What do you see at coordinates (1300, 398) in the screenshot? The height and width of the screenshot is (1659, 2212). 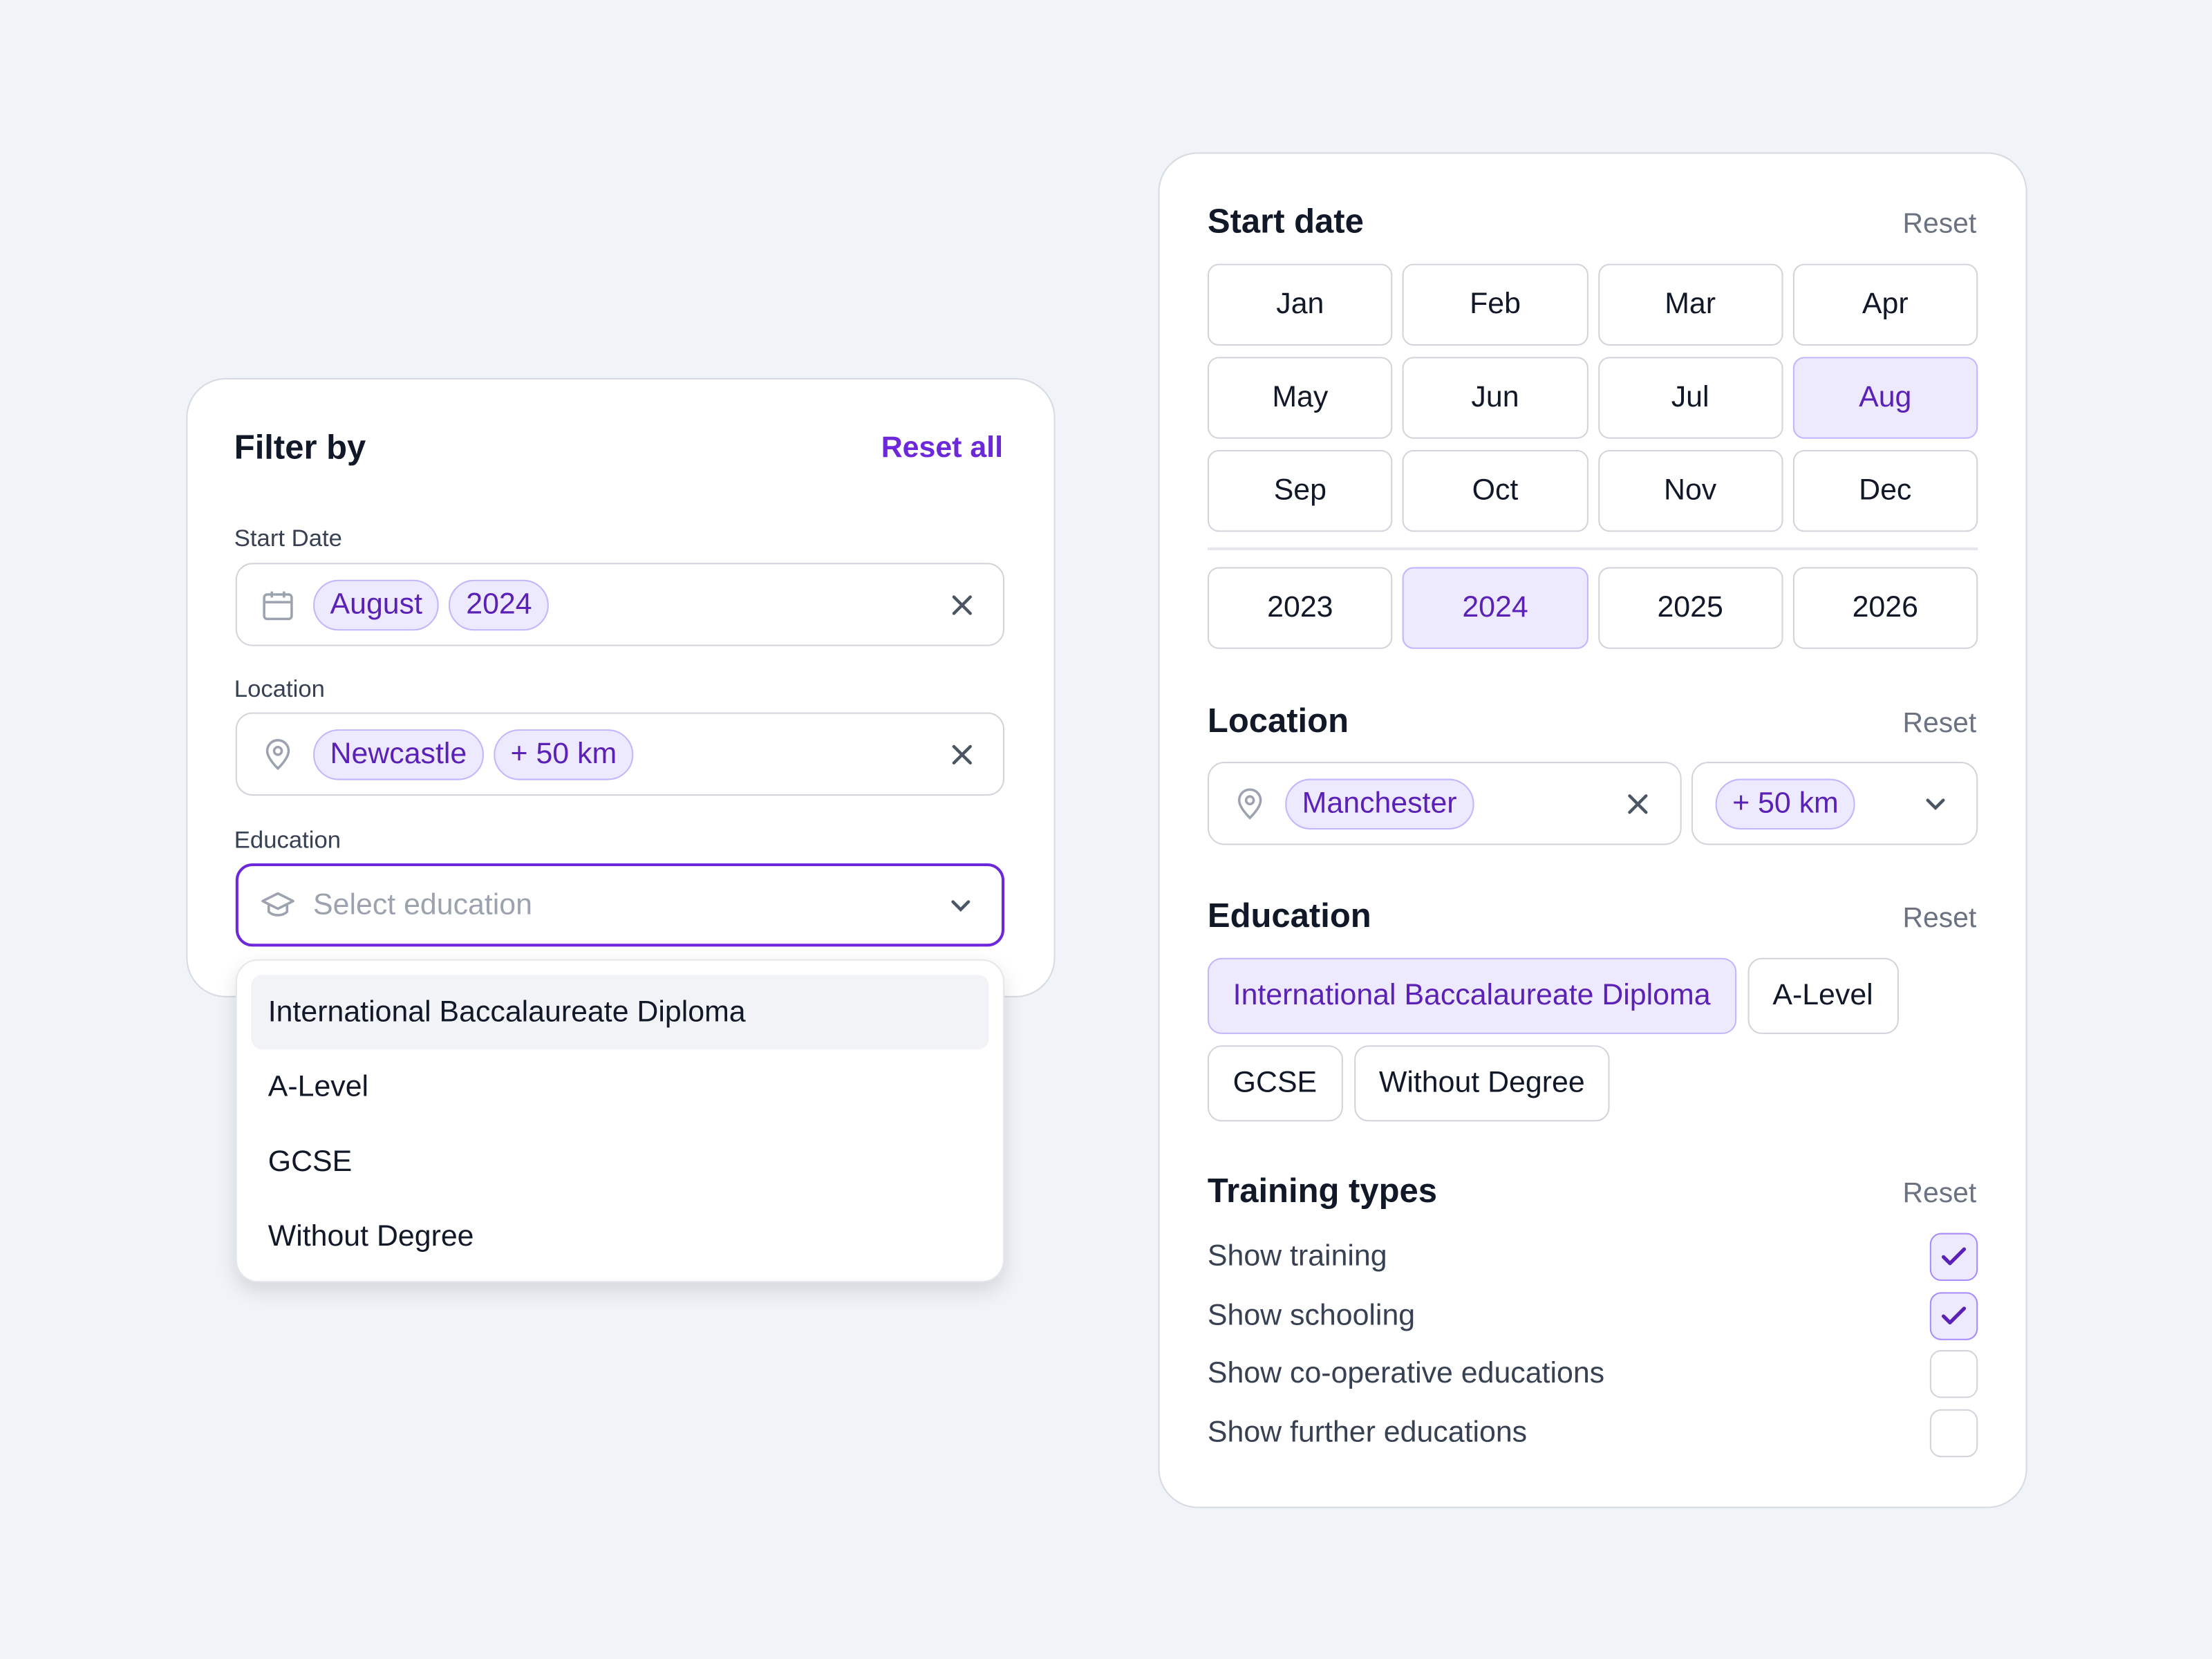 I see `option-button: May` at bounding box center [1300, 398].